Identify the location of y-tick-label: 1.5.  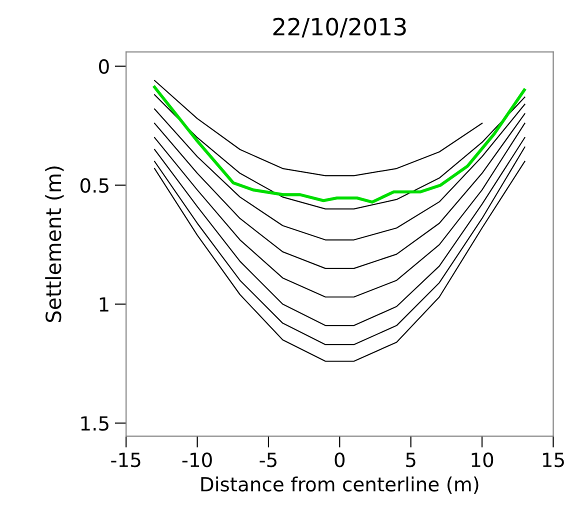
(94, 423).